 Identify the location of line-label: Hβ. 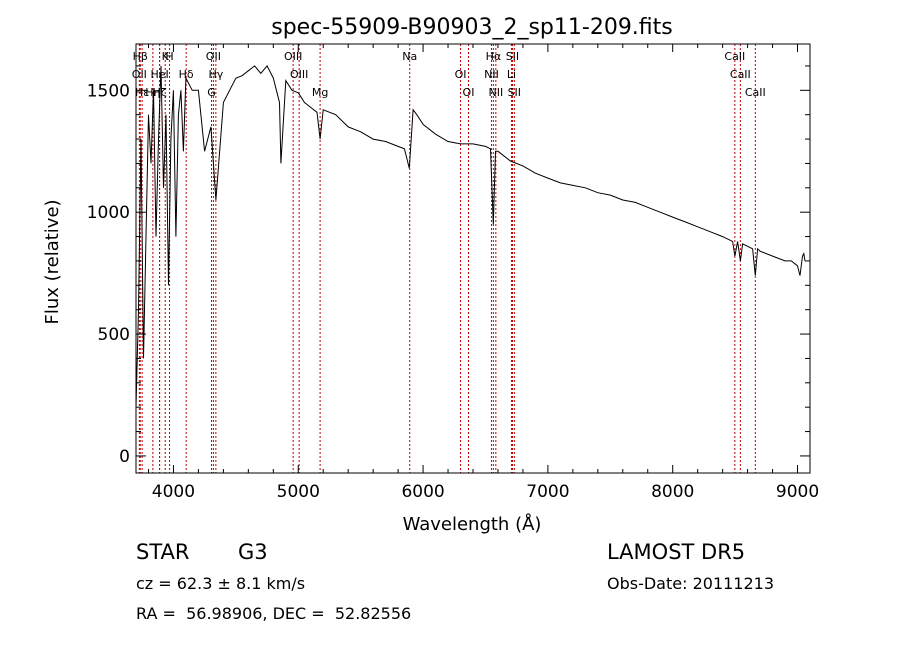
(140, 56).